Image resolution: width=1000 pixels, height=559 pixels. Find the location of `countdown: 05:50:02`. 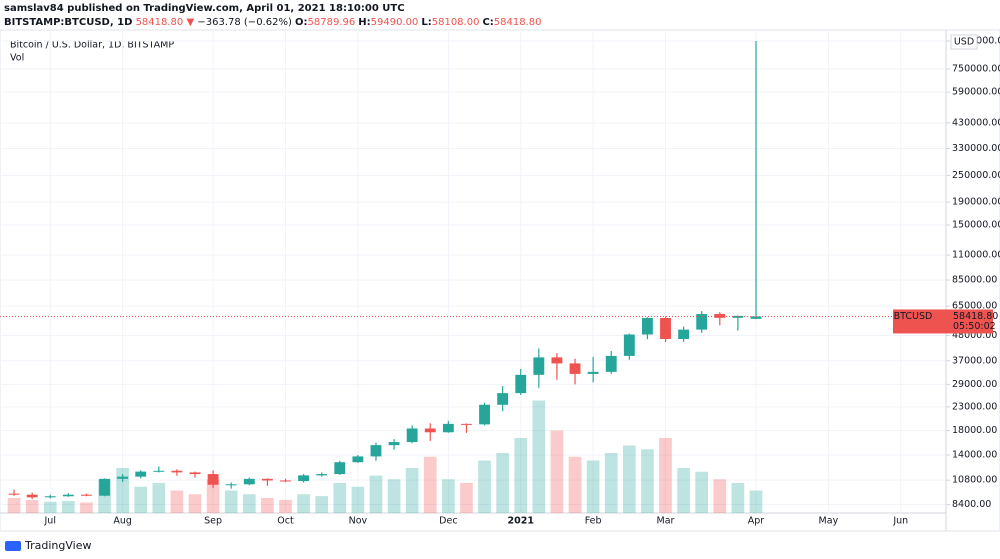

countdown: 05:50:02 is located at coordinates (974, 326).